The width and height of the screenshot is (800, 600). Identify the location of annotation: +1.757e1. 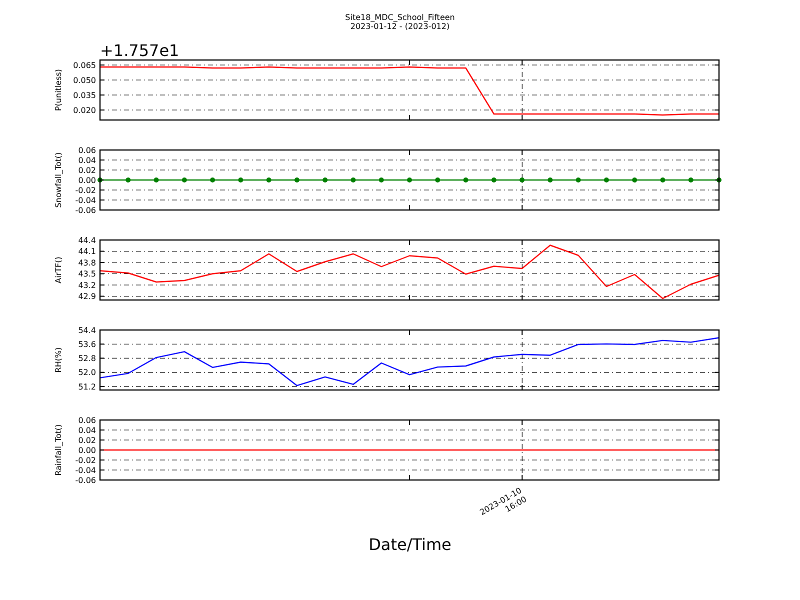
(140, 50).